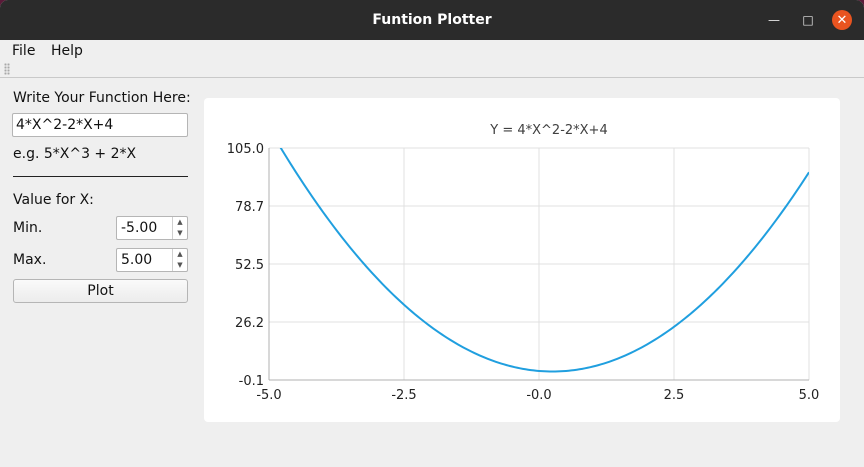 The width and height of the screenshot is (864, 467). I want to click on toolbar-handle, so click(7, 69).